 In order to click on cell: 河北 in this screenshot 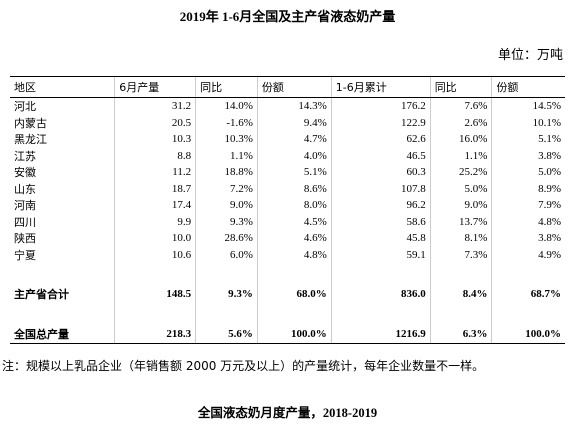, I will do `click(25, 107)`.